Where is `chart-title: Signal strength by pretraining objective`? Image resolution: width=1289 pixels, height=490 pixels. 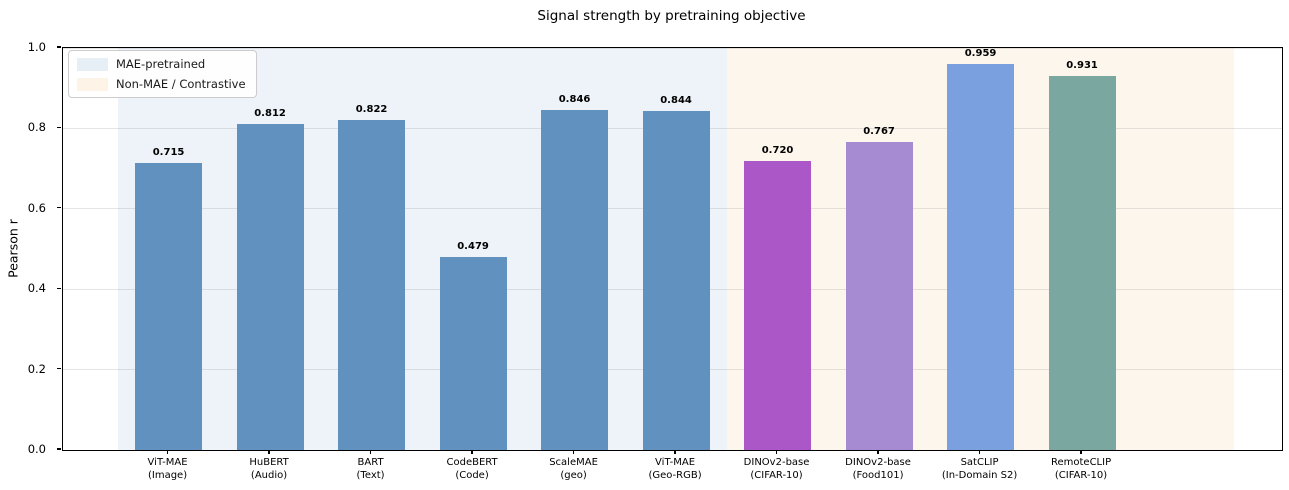 chart-title: Signal strength by pretraining objective is located at coordinates (671, 16).